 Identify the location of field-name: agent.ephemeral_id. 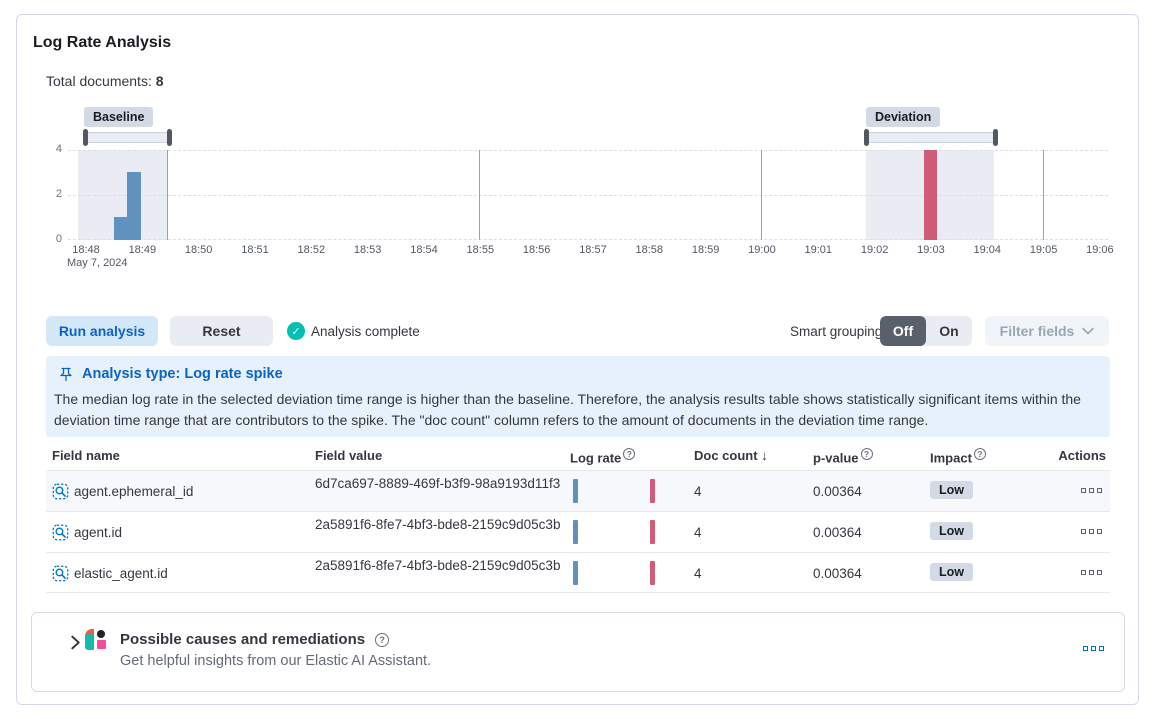
(134, 491).